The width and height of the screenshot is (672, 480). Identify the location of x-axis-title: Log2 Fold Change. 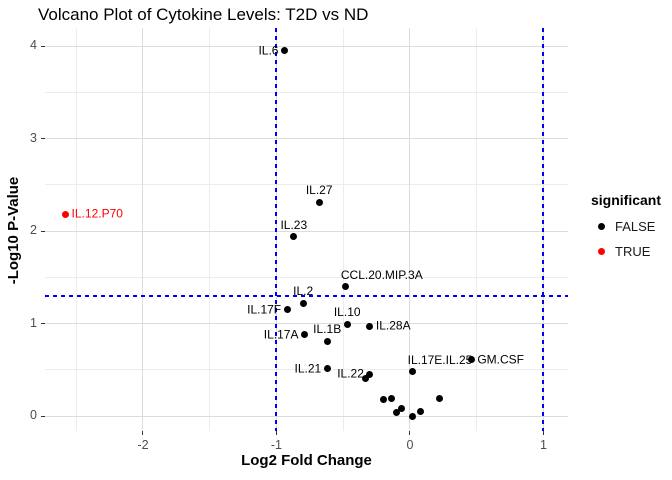
(306, 460).